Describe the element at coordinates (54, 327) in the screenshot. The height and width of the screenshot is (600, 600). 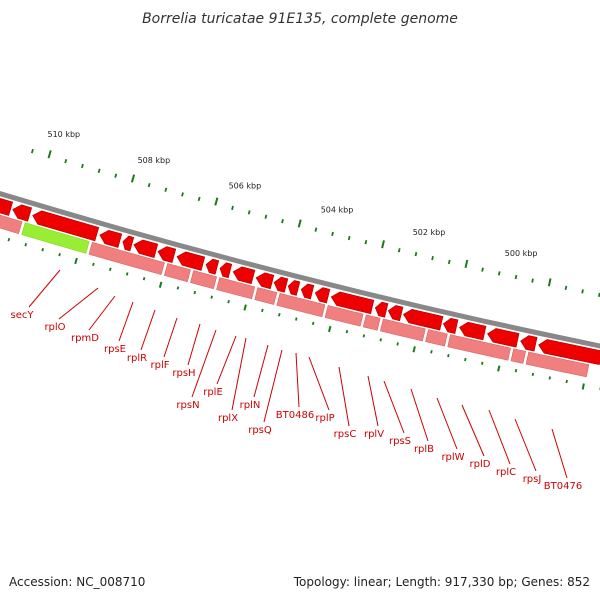
I see `gene-label: rplO` at that location.